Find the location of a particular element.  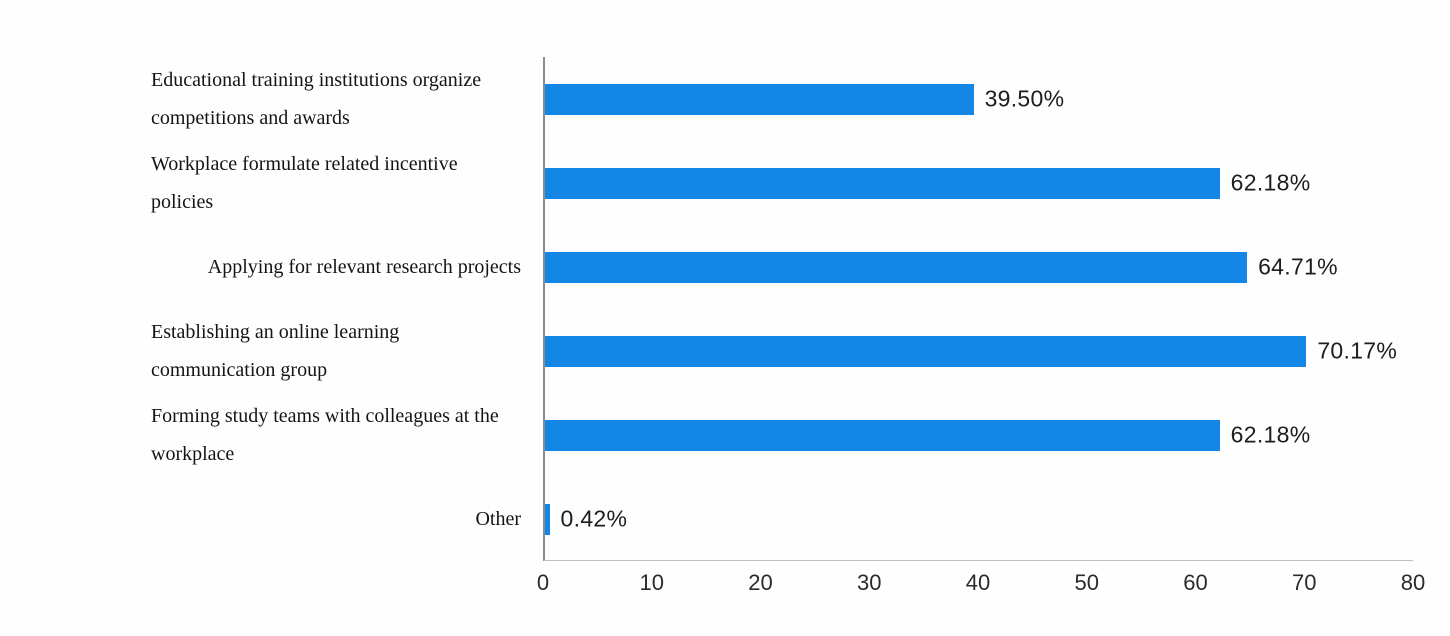

bar-value-label: 0.42% is located at coordinates (594, 518).